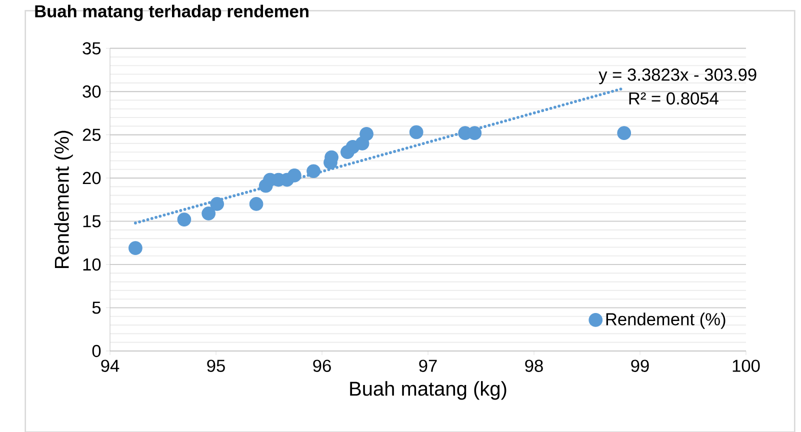 The height and width of the screenshot is (432, 801). Describe the element at coordinates (640, 366) in the screenshot. I see `x-tick-label: 99` at that location.